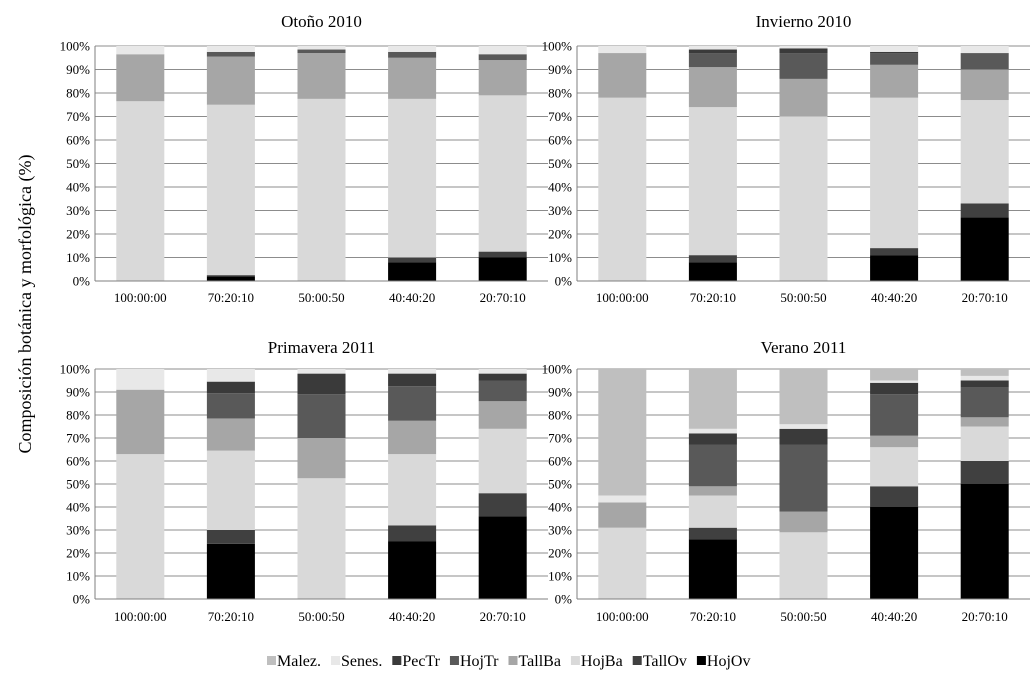 Image resolution: width=1031 pixels, height=674 pixels. What do you see at coordinates (361, 661) in the screenshot?
I see `legend-label: Senes.` at bounding box center [361, 661].